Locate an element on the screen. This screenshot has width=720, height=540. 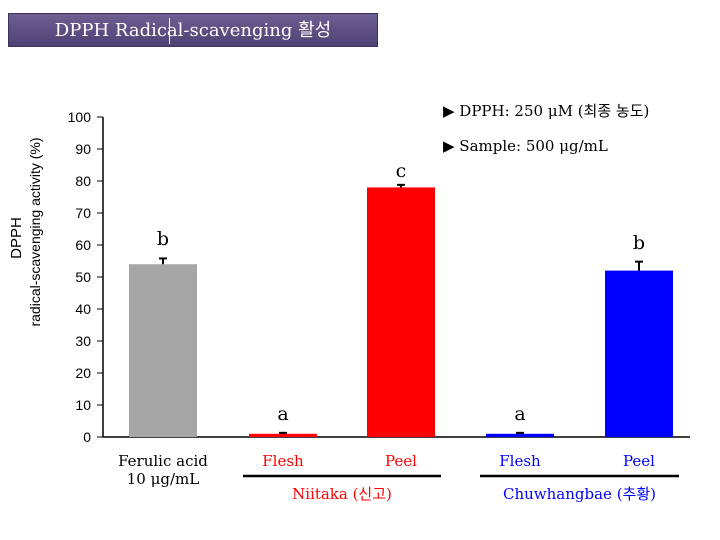
y-tick-label: 30 is located at coordinates (83, 341).